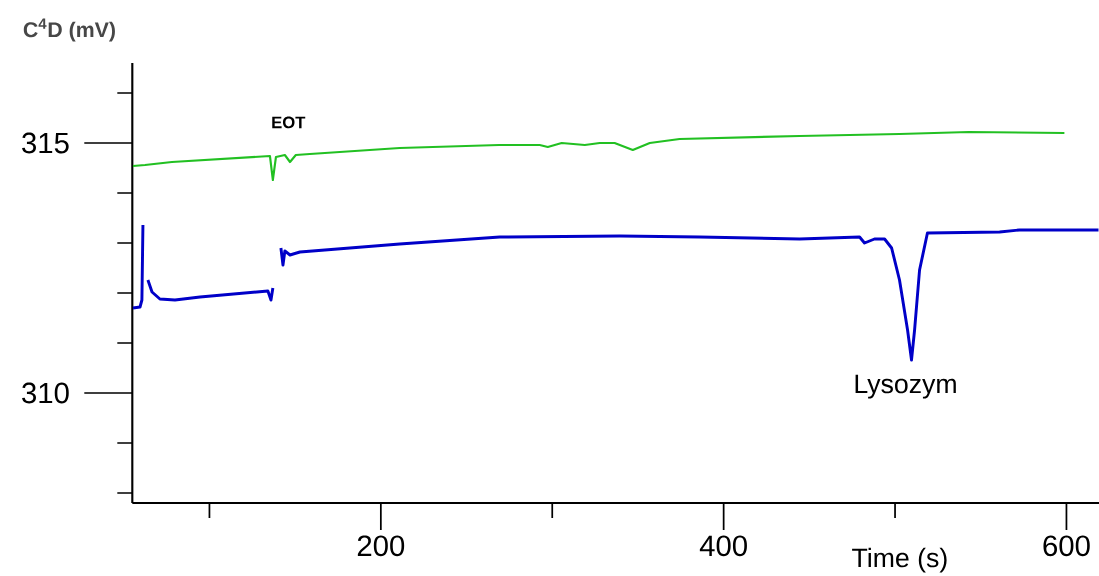  What do you see at coordinates (45, 143) in the screenshot?
I see `y-tick-label: 315` at bounding box center [45, 143].